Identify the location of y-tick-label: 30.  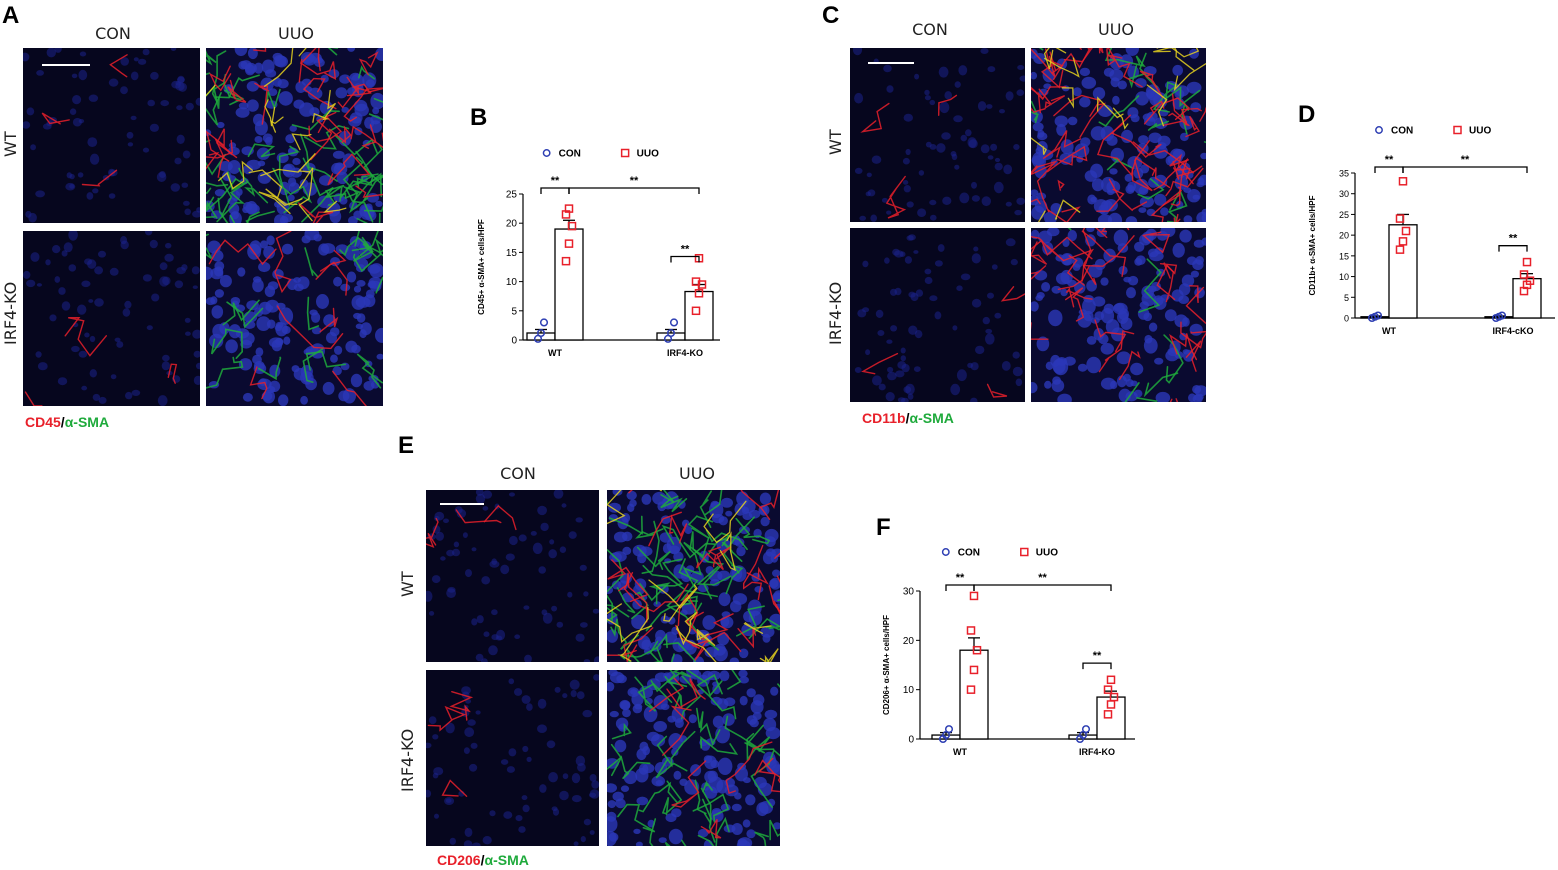
(909, 592).